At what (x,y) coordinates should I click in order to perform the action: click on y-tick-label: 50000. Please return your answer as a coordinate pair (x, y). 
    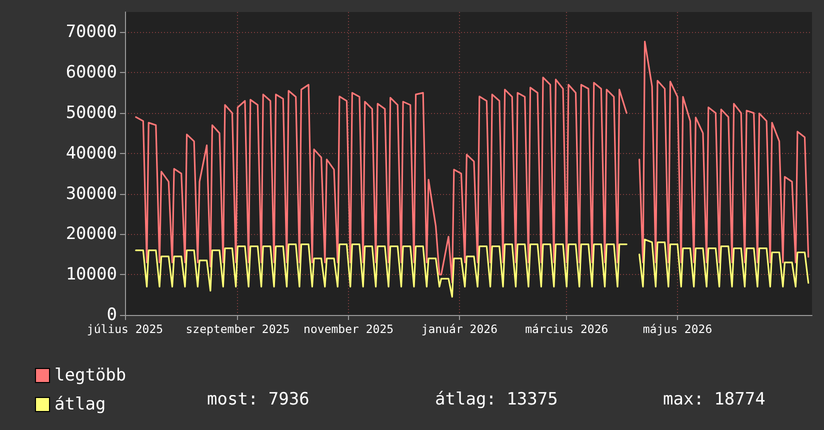
    Looking at the image, I should click on (91, 113).